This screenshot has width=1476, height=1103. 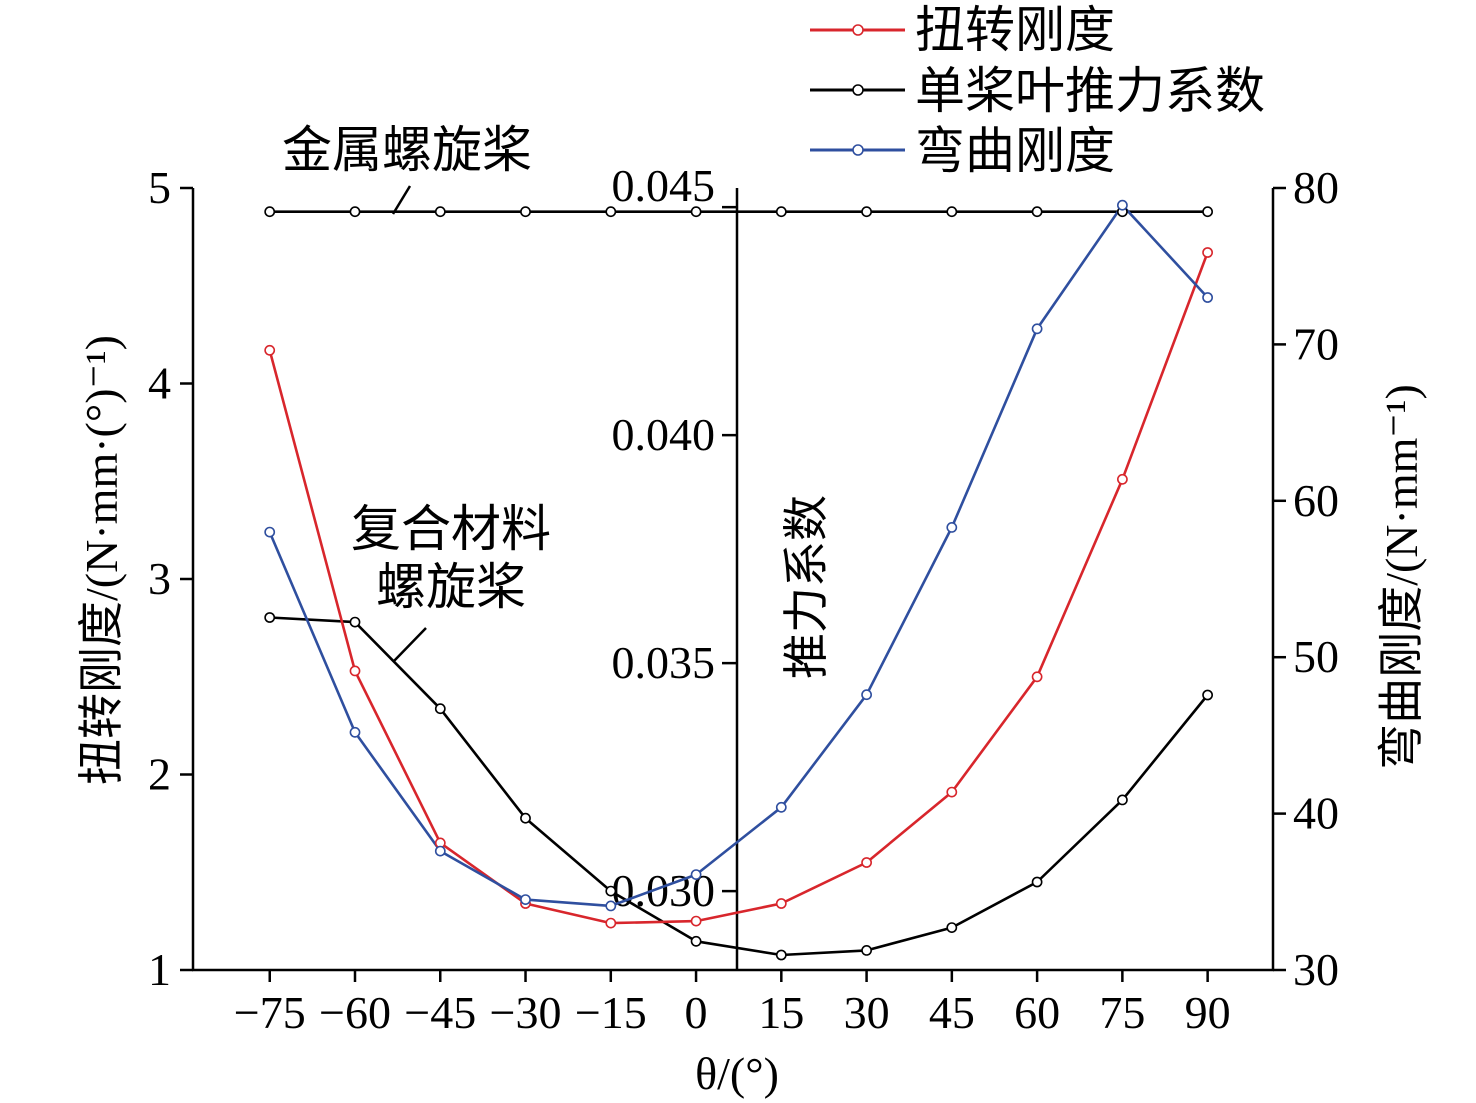 What do you see at coordinates (159, 187) in the screenshot?
I see `left-axis-tick-label: 5` at bounding box center [159, 187].